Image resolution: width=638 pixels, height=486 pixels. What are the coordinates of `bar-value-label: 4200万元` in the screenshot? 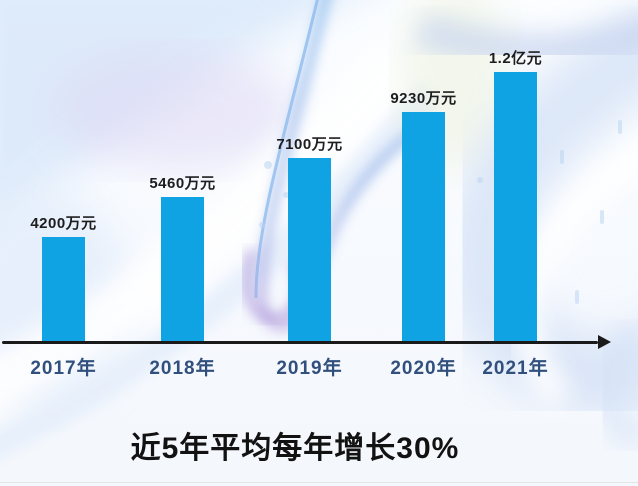 It's located at (63, 223).